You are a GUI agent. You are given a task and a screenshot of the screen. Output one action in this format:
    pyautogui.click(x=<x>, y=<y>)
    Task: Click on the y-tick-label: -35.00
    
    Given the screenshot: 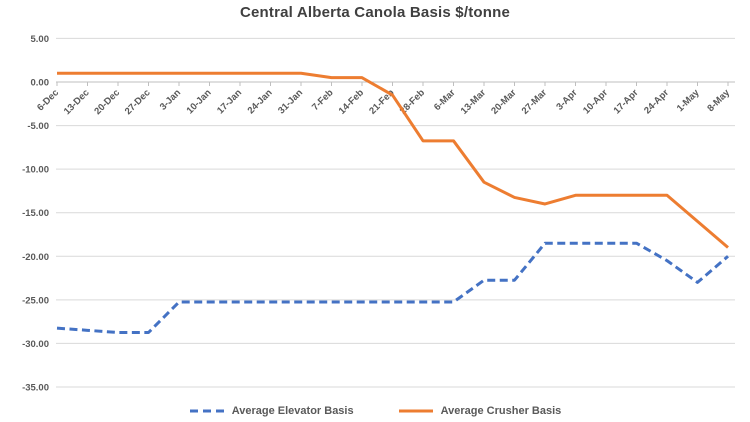 What is the action you would take?
    pyautogui.click(x=35, y=387)
    